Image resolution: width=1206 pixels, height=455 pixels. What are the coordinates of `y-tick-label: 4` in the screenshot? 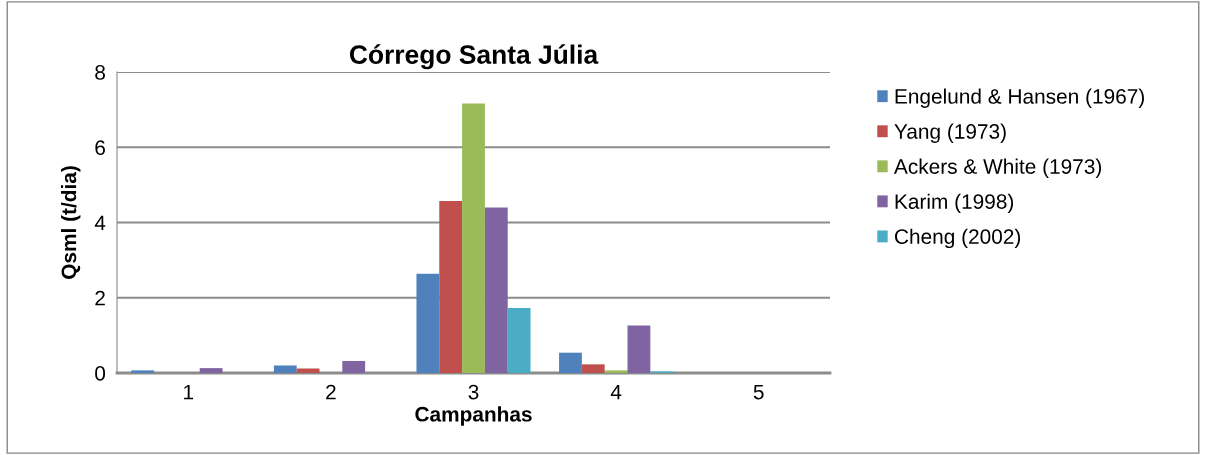 It's located at (100, 223).